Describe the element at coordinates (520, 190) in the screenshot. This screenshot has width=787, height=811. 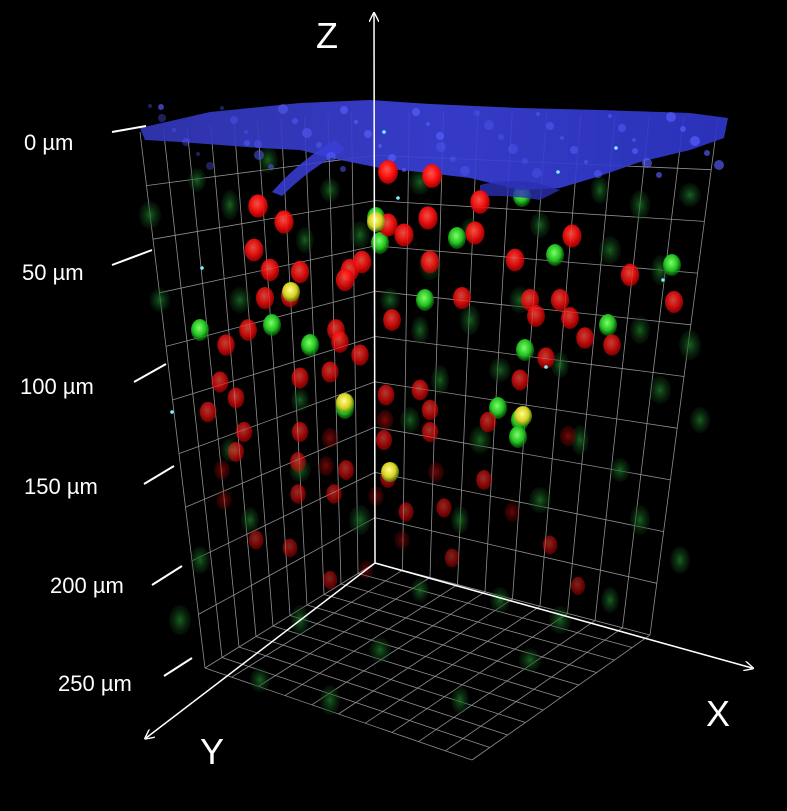
I see `surface-fold` at that location.